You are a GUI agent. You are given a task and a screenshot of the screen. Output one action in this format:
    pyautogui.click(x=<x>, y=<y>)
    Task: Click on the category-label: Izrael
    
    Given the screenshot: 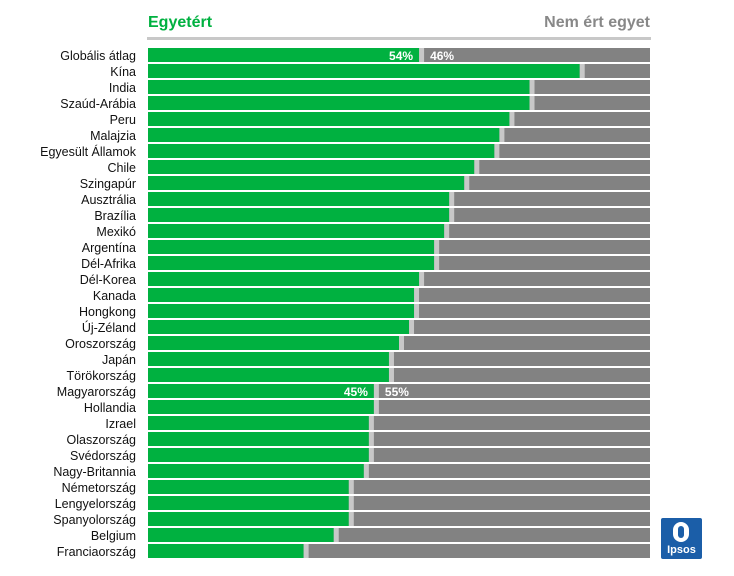 What is the action you would take?
    pyautogui.click(x=120, y=424)
    